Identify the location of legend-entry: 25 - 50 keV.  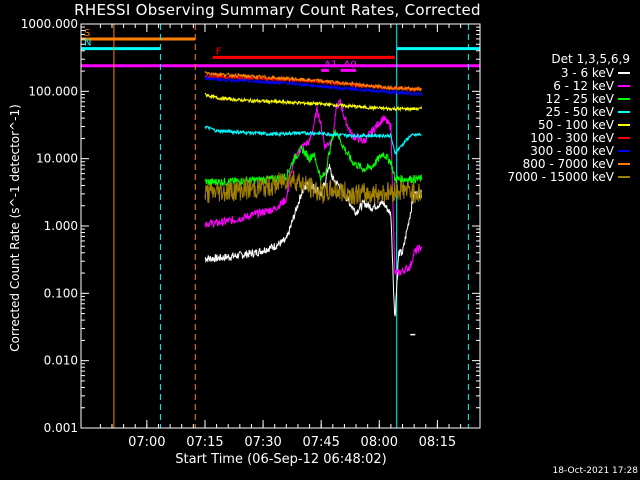
(560, 112).